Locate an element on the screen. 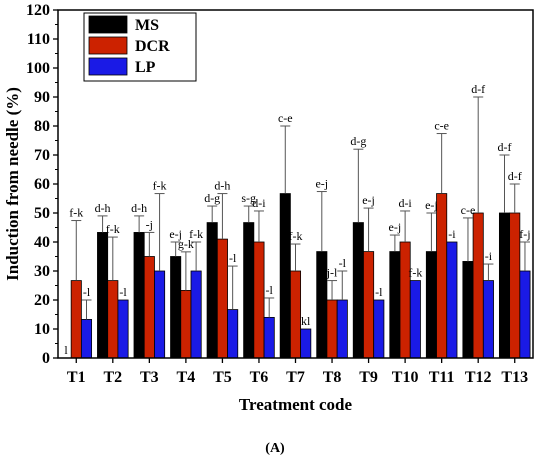 The width and height of the screenshot is (550, 460). y-tick-label: 0 is located at coordinates (46, 358).